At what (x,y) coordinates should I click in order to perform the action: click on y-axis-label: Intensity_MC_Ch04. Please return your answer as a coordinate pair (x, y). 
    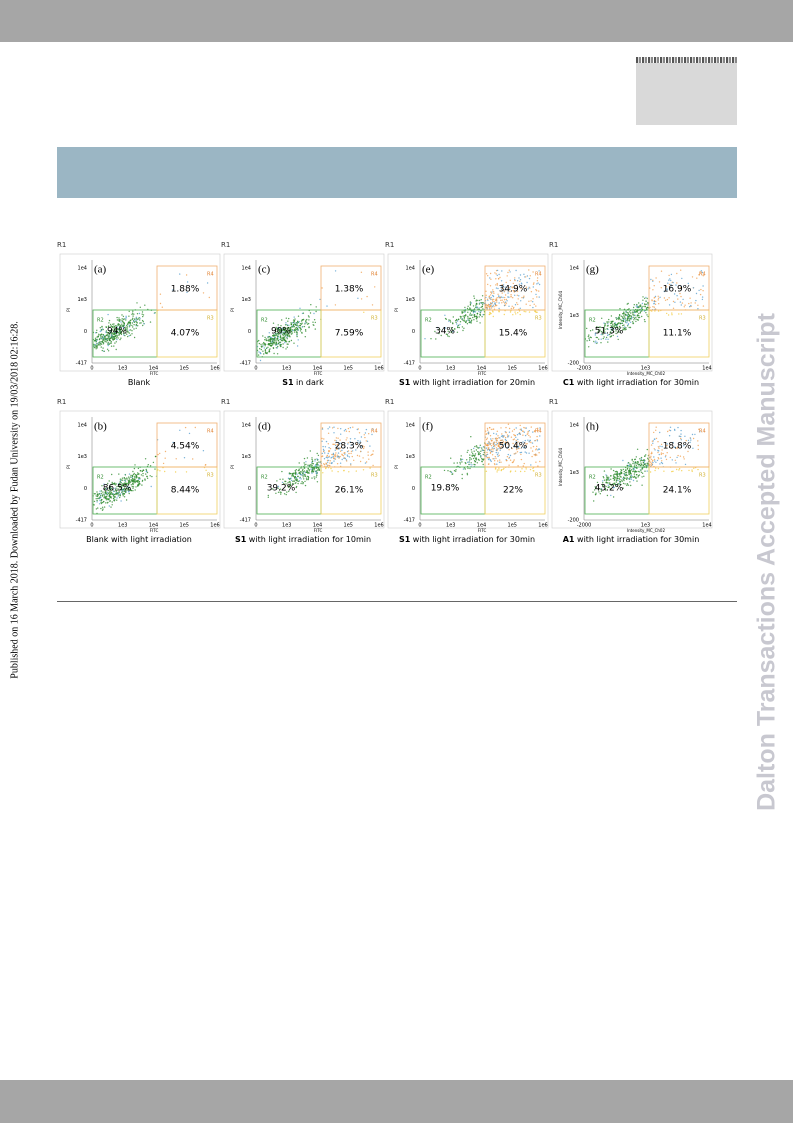
    Looking at the image, I should click on (560, 467).